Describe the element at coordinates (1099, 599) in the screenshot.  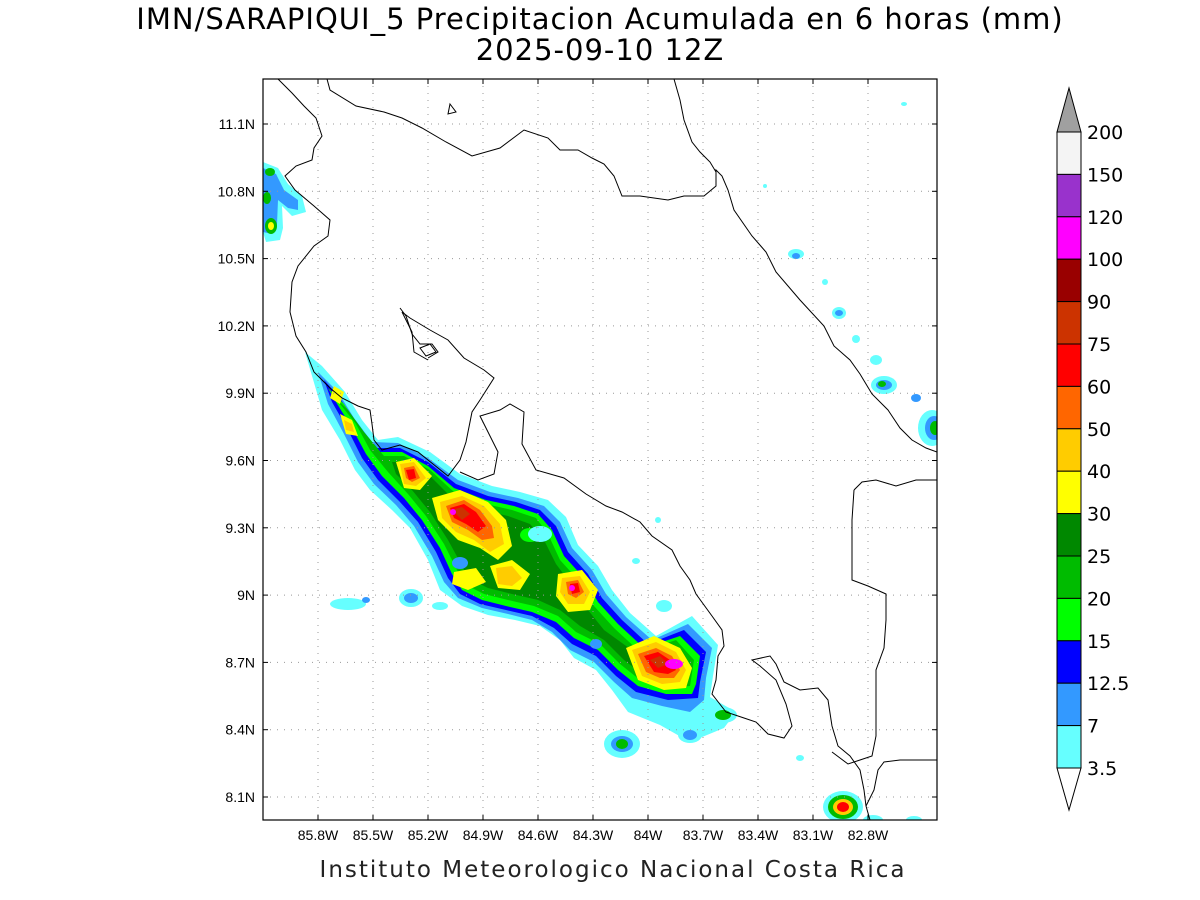
I see `colorbar-label: 20` at that location.